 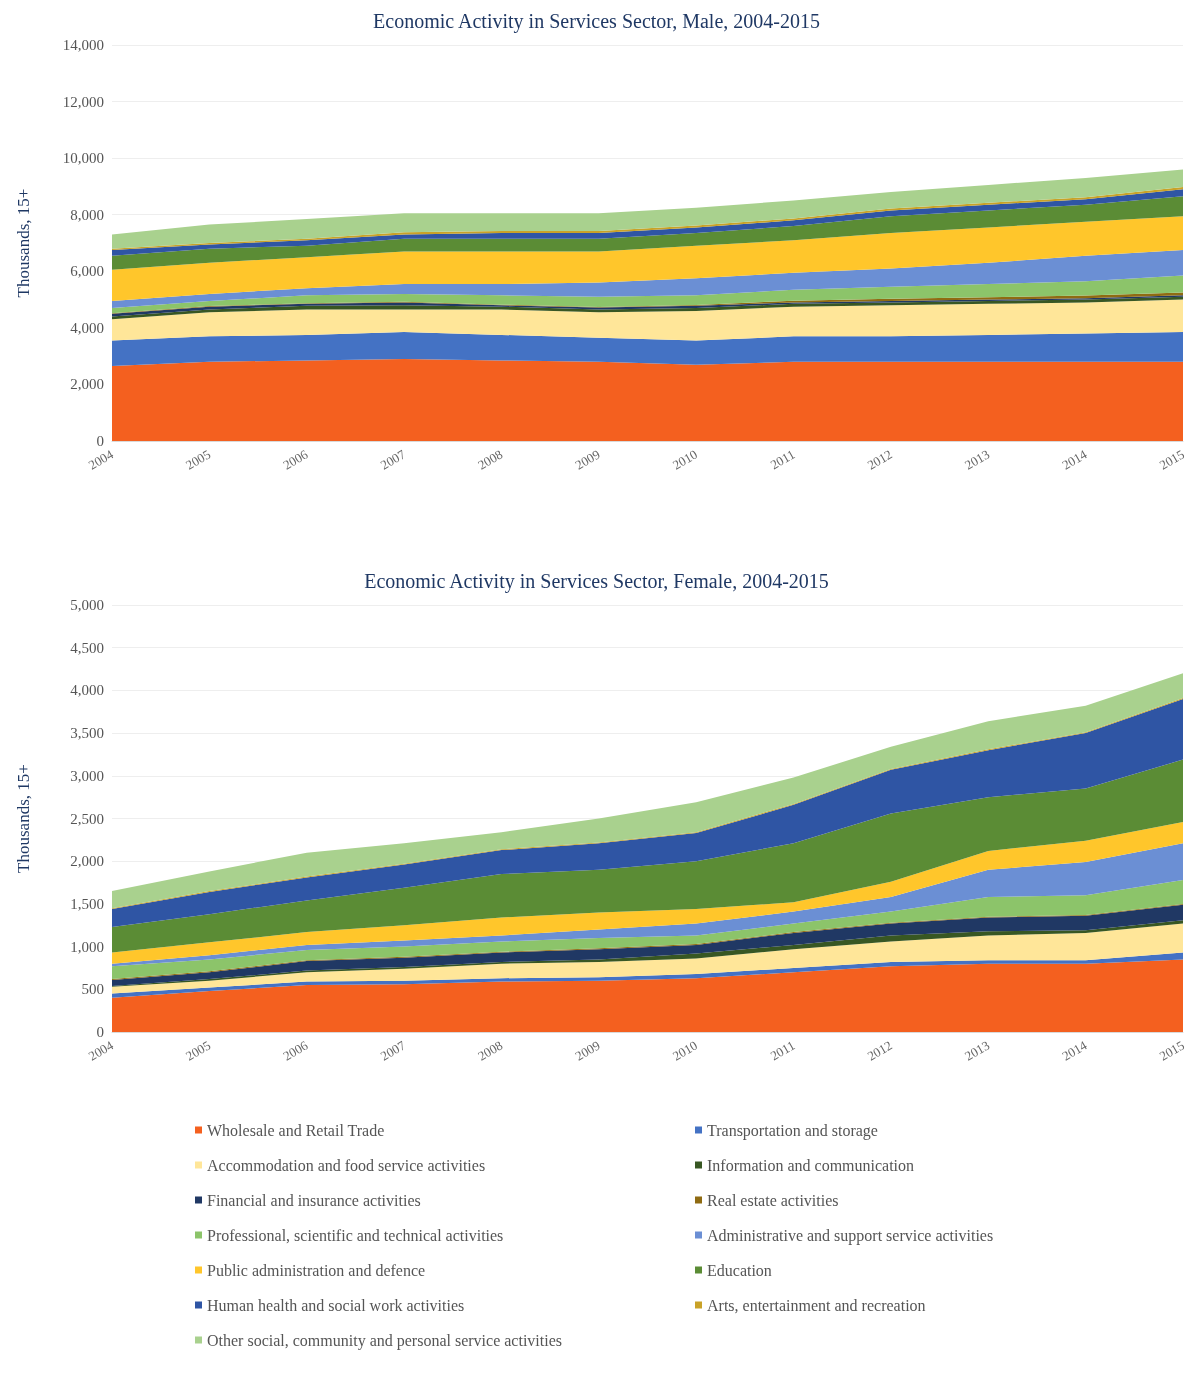 What do you see at coordinates (355, 1235) in the screenshot?
I see `legend-label: Professional, scientific and technical activities` at bounding box center [355, 1235].